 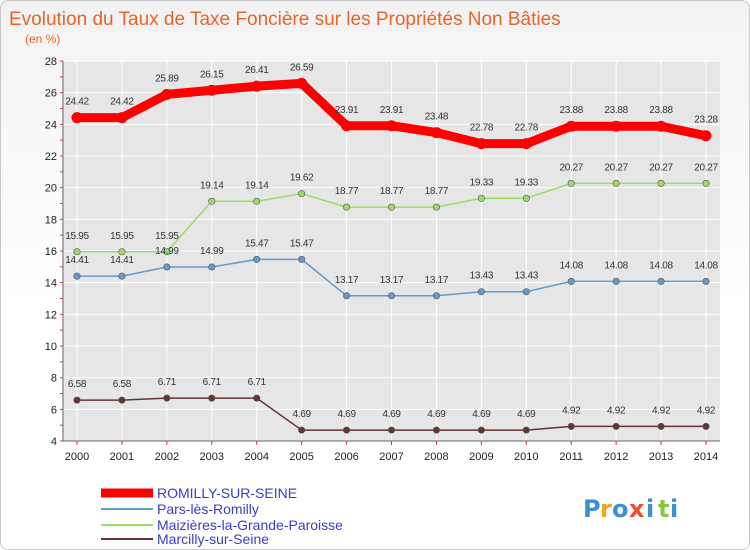 What do you see at coordinates (51, 284) in the screenshot?
I see `y-tick-label: 14` at bounding box center [51, 284].